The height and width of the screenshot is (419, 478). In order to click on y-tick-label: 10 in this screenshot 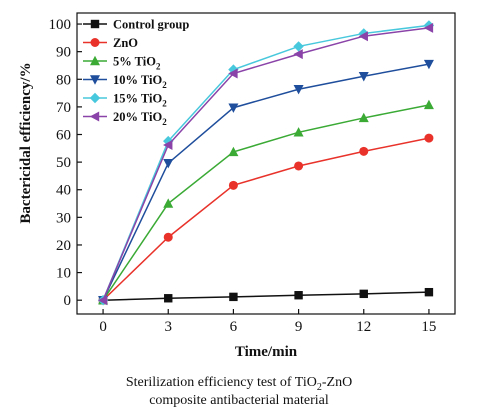, I will do `click(63, 274)`.